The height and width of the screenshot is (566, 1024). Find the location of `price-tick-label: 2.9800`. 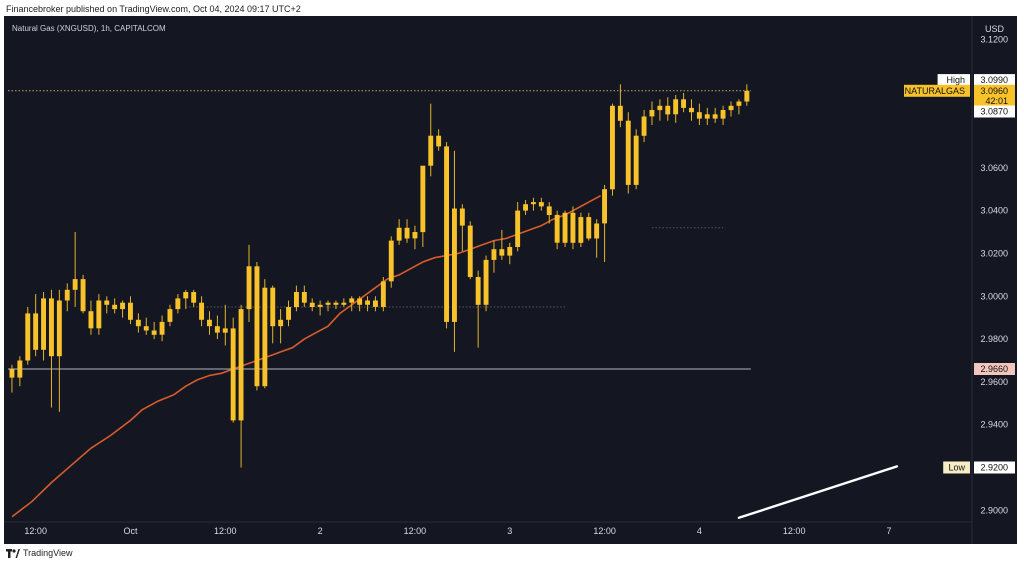

price-tick-label: 2.9800 is located at coordinates (994, 339).